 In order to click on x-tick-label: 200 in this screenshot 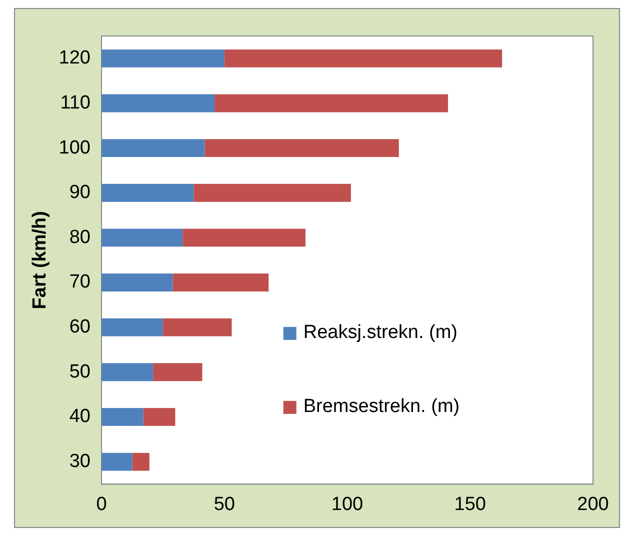, I will do `click(593, 504)`.